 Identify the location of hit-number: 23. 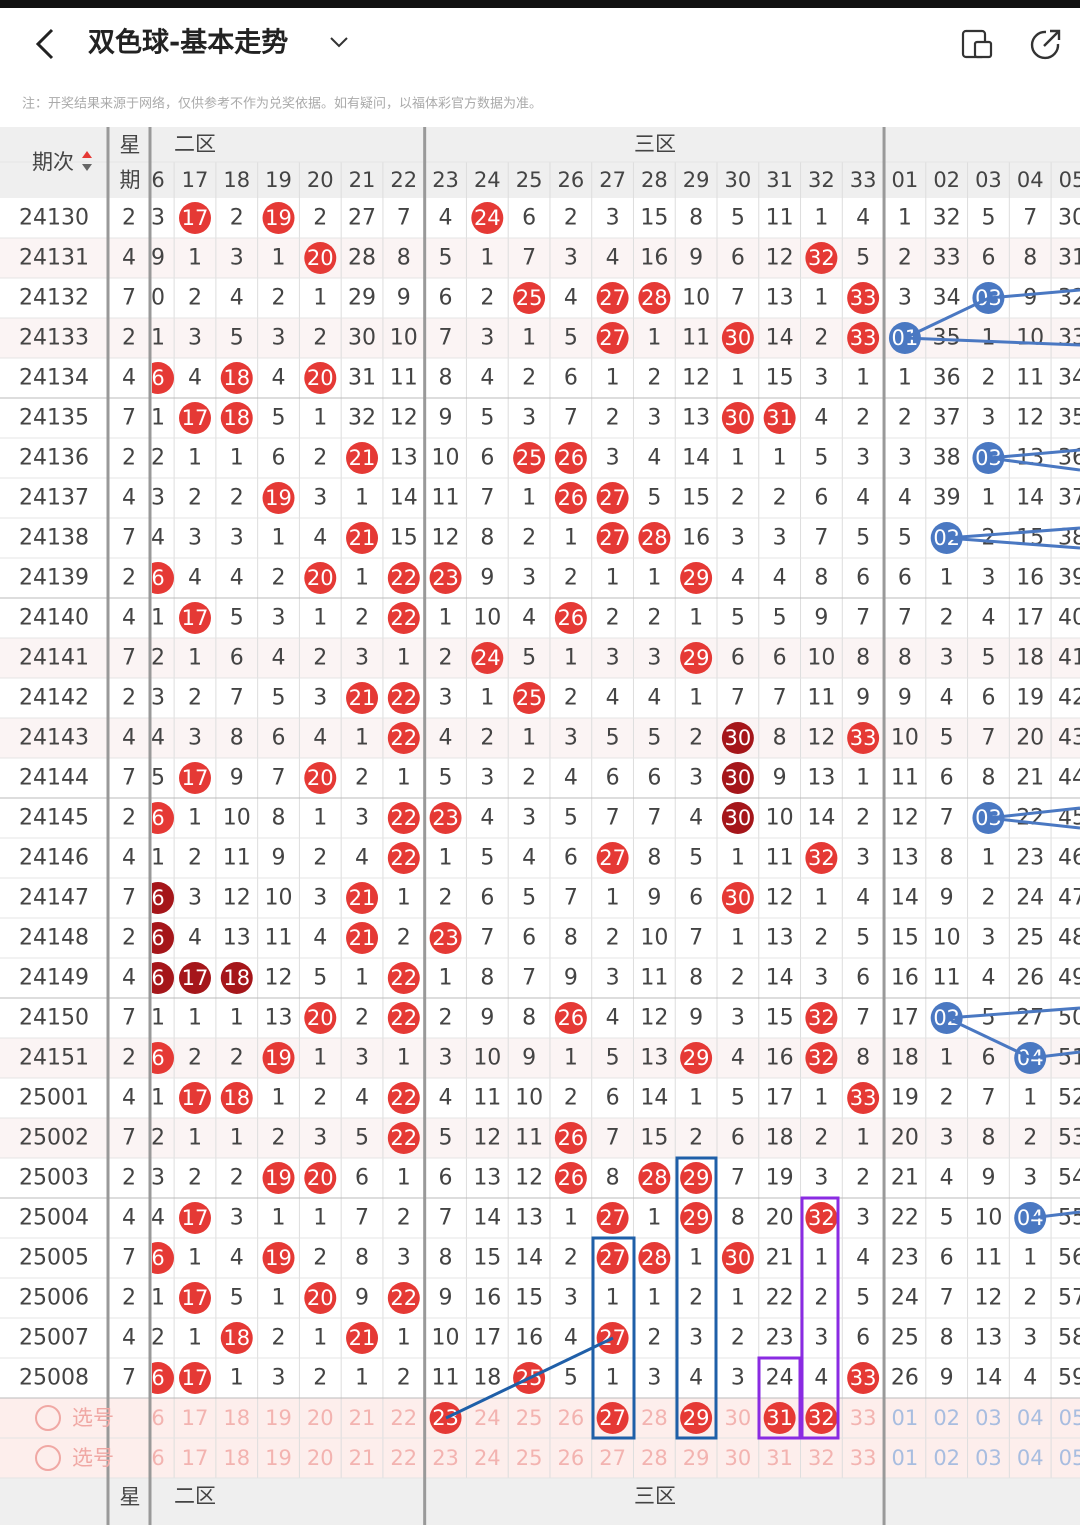
(445, 578).